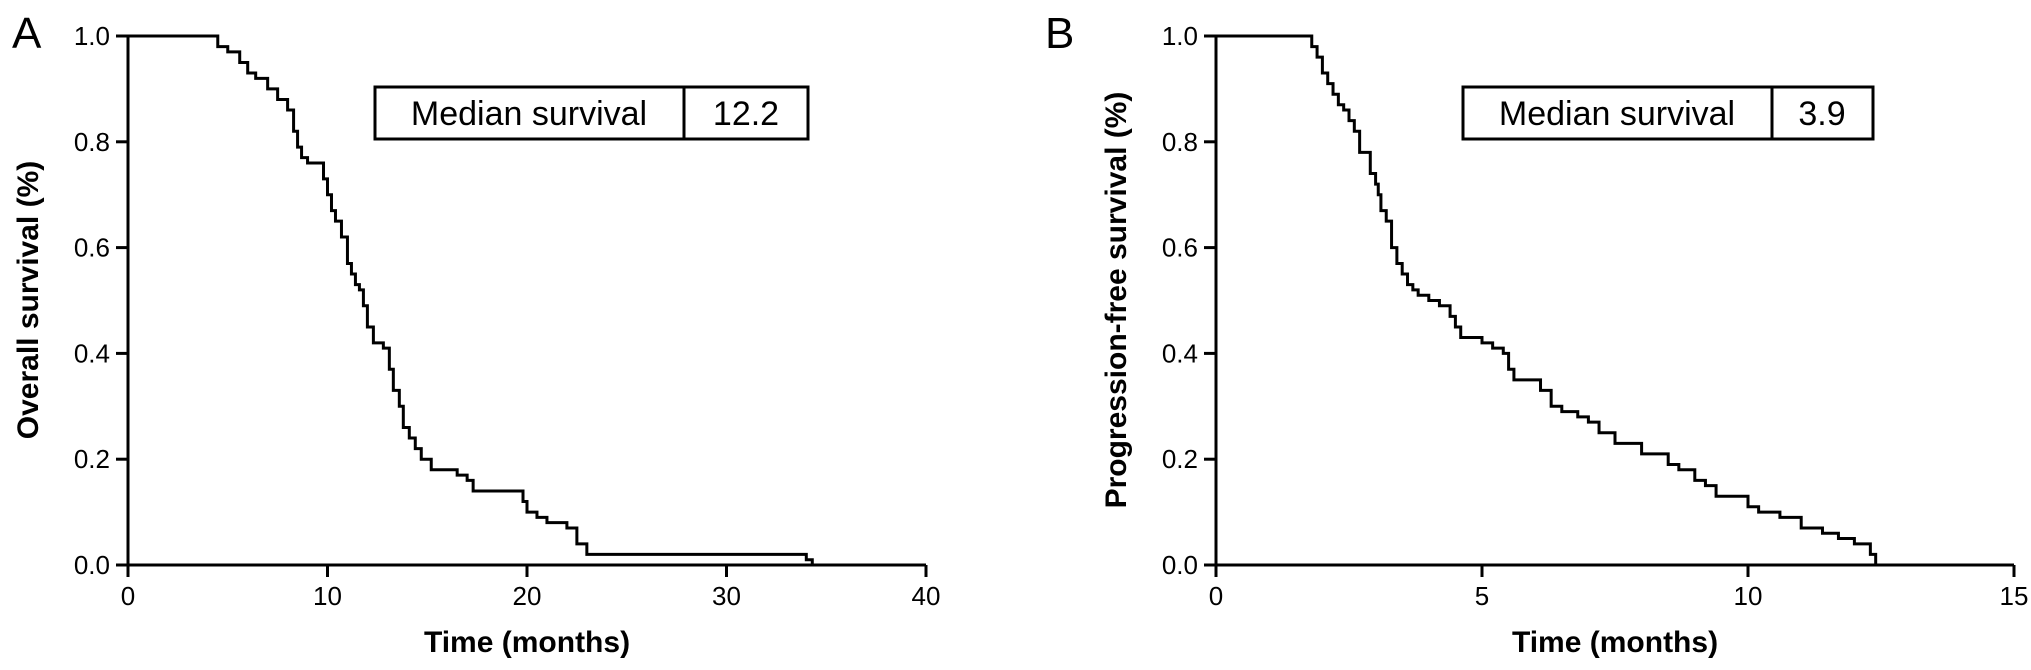 This screenshot has height=670, width=2031. I want to click on panel-a-y-axis-title: Overall survival (%), so click(28, 300).